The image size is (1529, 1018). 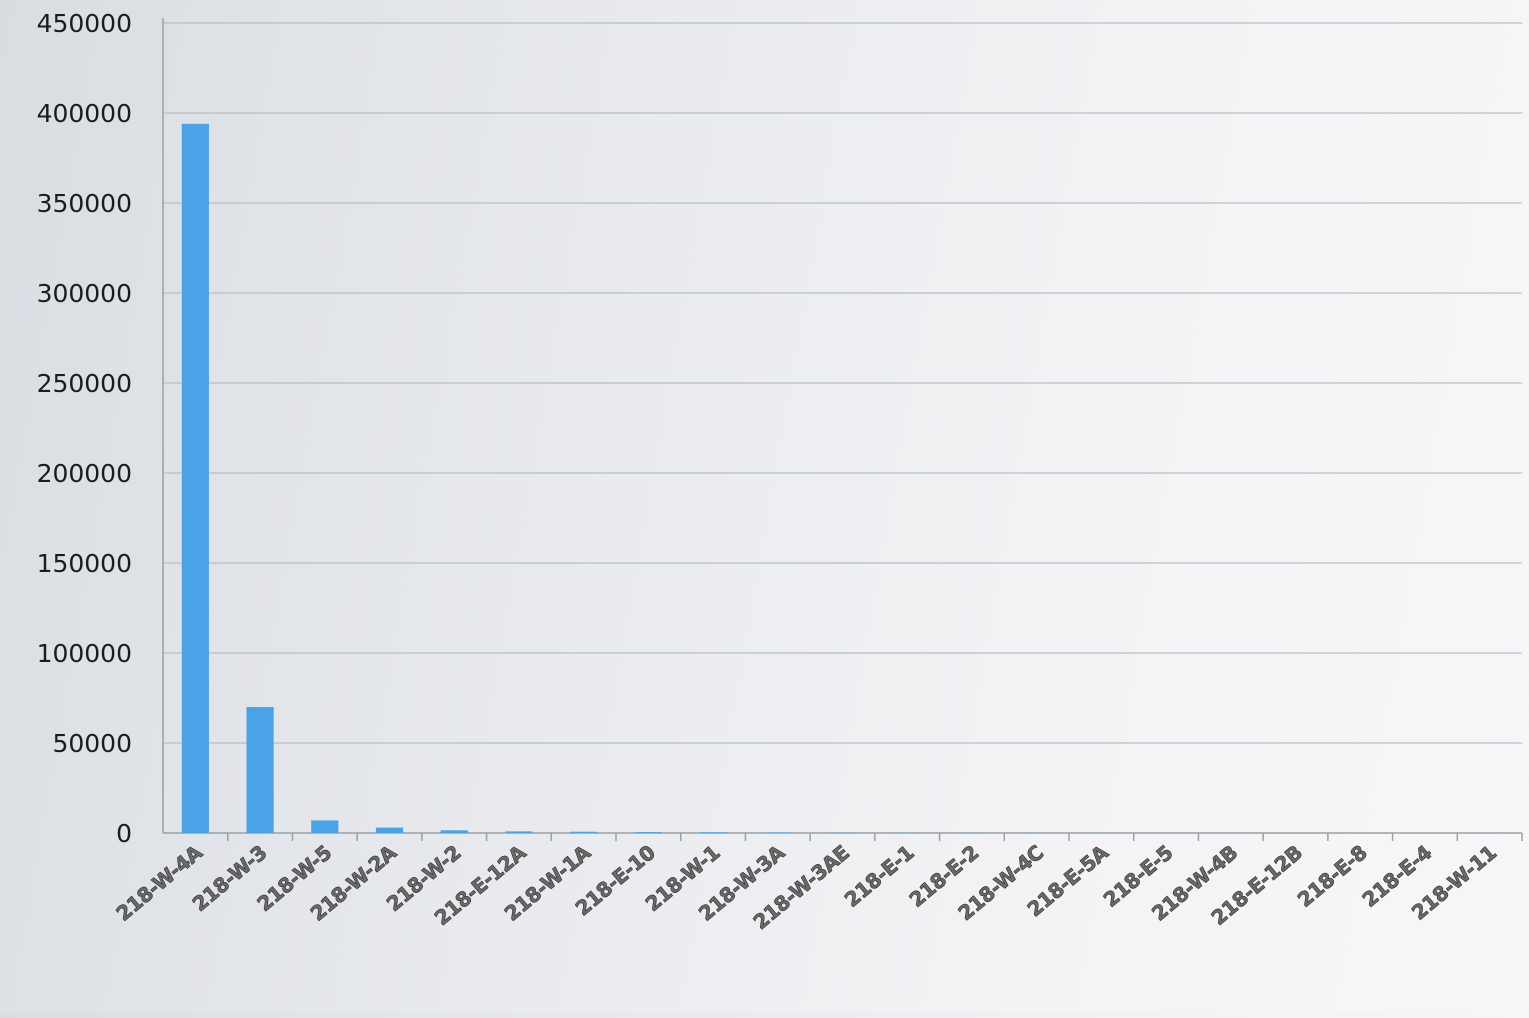 What do you see at coordinates (1332, 875) in the screenshot?
I see `x-tick-label: 218-E-8` at bounding box center [1332, 875].